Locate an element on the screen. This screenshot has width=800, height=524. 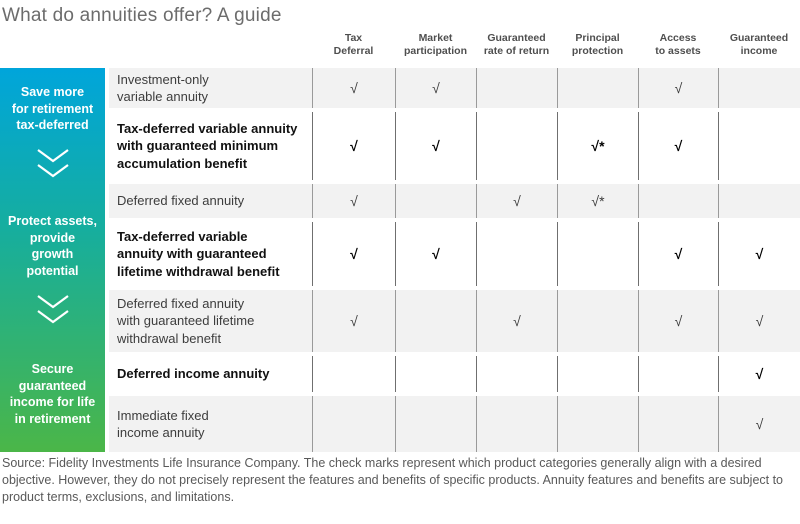
column-header-access-to-assets: Access to assets is located at coordinates (678, 44).